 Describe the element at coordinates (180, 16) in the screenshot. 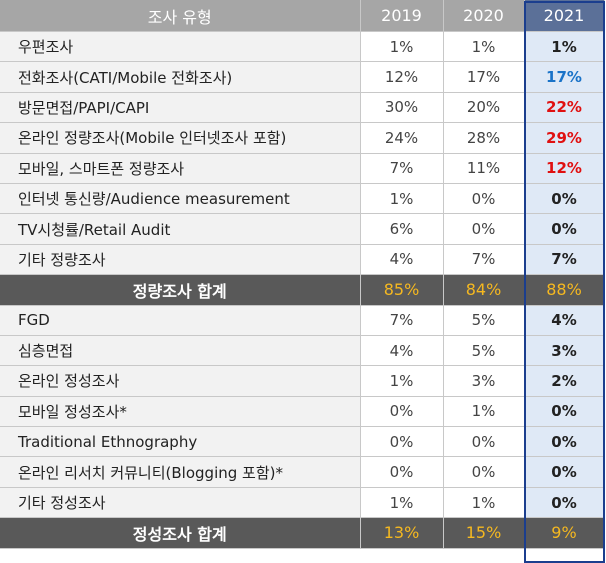

I see `header-survey-type: 조사 유형` at that location.